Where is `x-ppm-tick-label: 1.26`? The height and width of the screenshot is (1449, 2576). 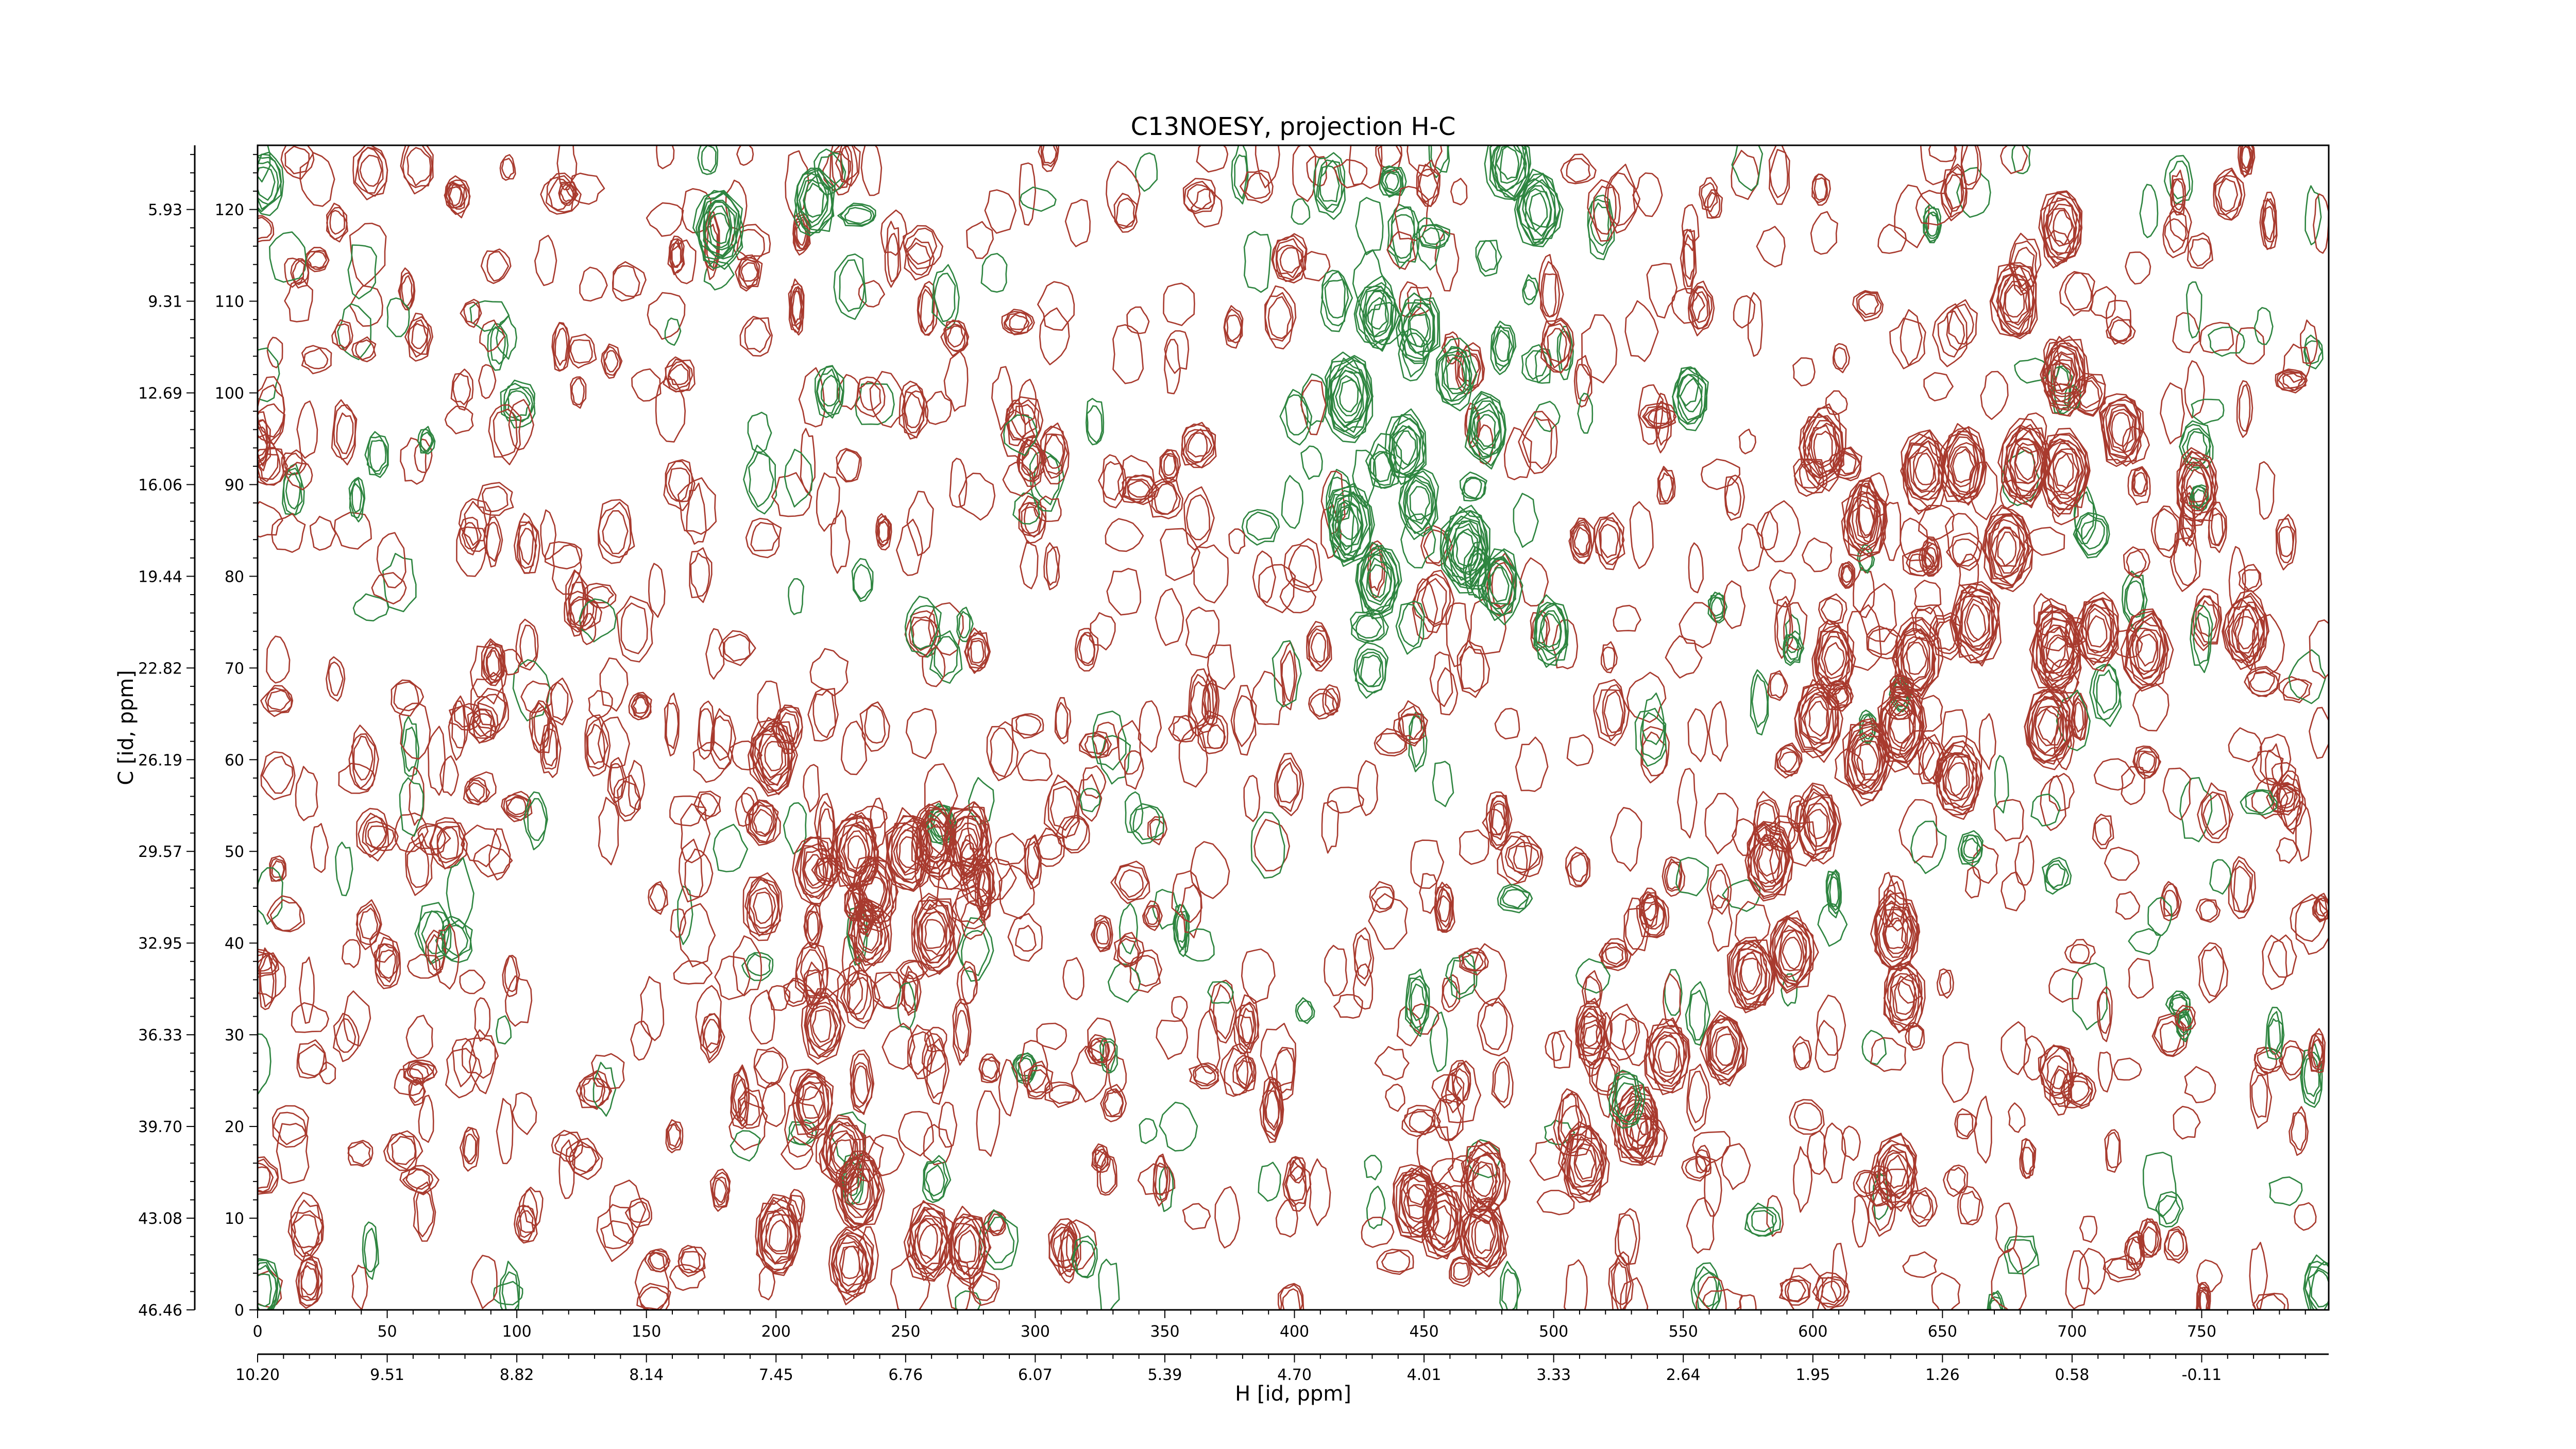 x-ppm-tick-label: 1.26 is located at coordinates (1942, 1375).